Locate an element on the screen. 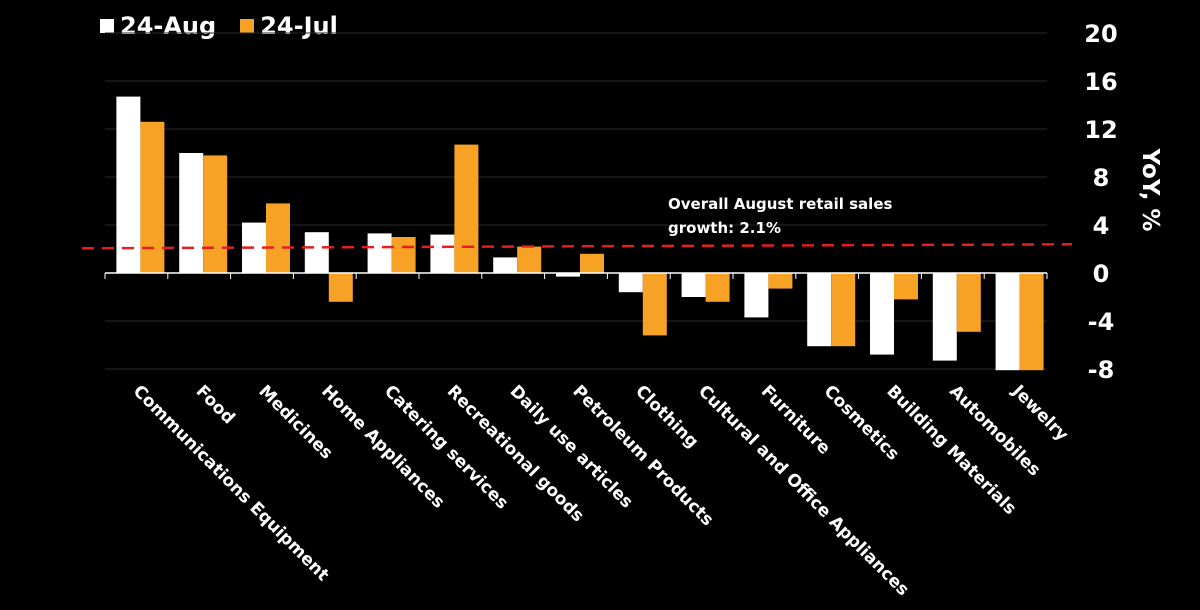 This screenshot has height=610, width=1200. x-tick-label: Daily use articles is located at coordinates (571, 446).